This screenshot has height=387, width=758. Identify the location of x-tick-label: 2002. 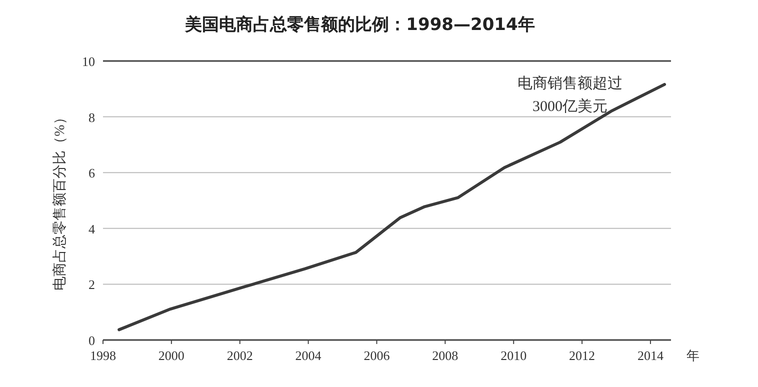
(239, 355).